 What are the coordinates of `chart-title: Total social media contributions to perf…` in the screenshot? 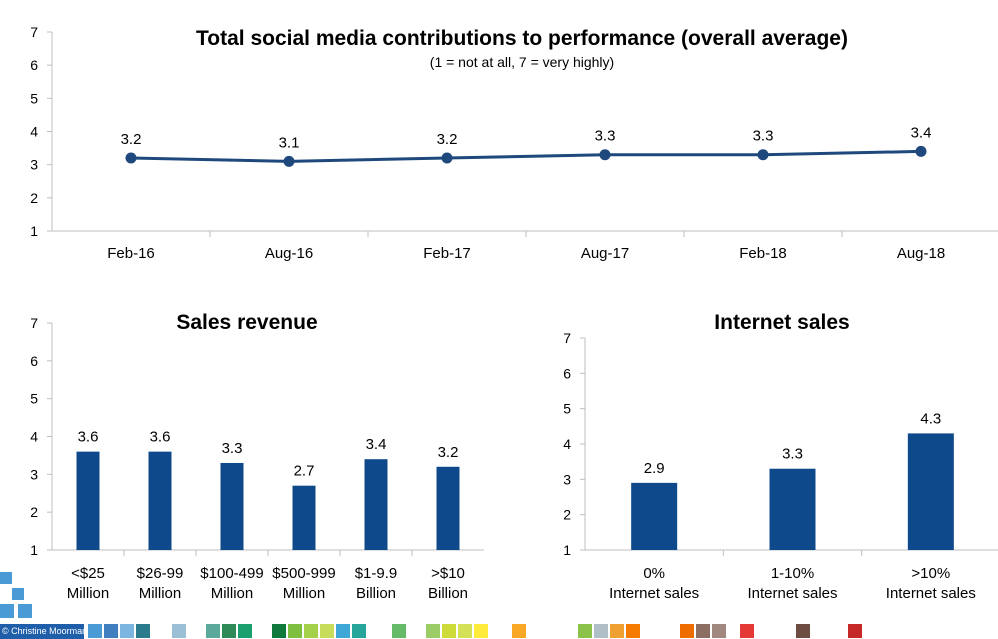 It's located at (522, 38).